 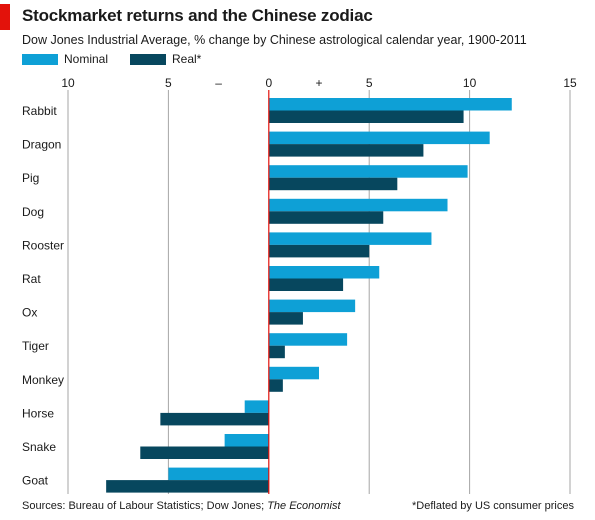 What do you see at coordinates (492, 506) in the screenshot?
I see `deflation-note: *Deflated by US consumer prices` at bounding box center [492, 506].